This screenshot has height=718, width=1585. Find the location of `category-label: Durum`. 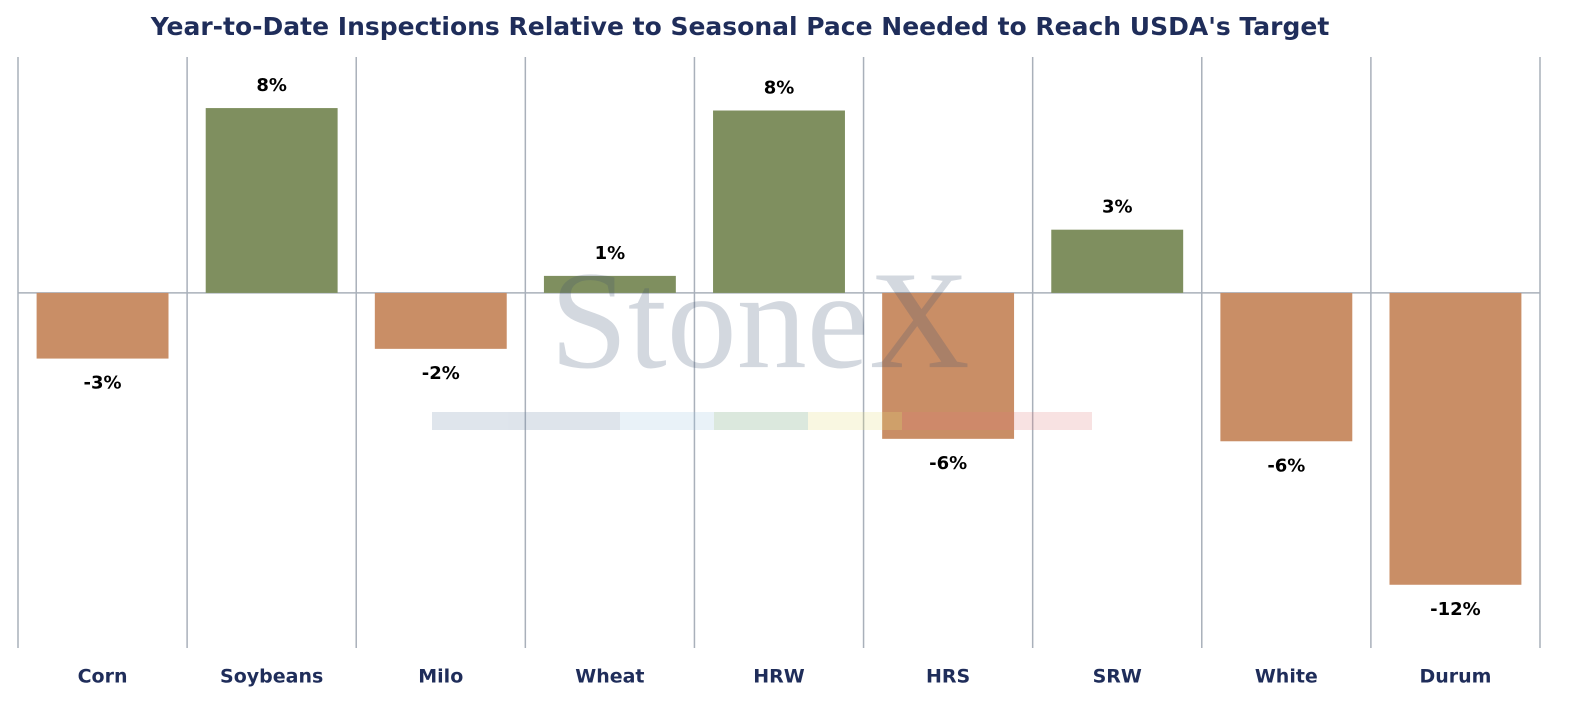

category-label: Durum is located at coordinates (1455, 677).